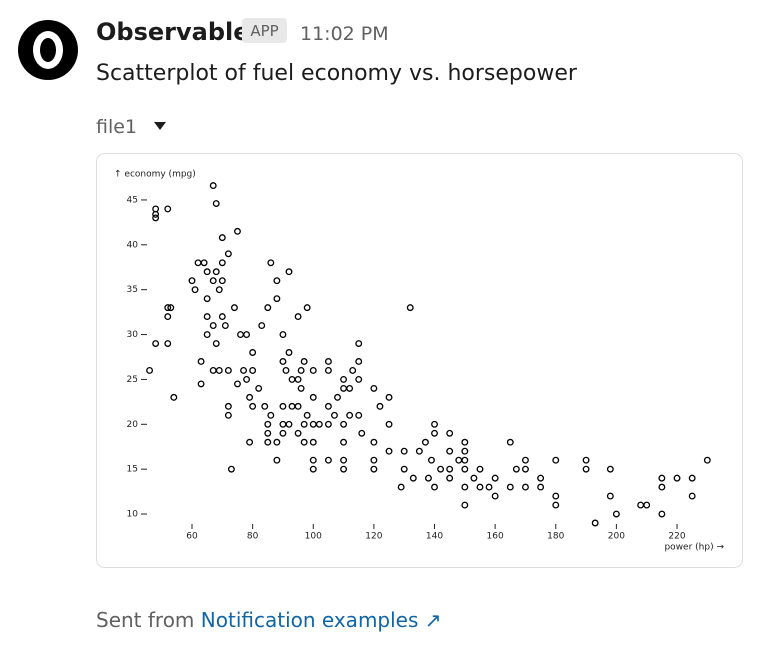  Describe the element at coordinates (160, 126) in the screenshot. I see `file-toggle` at that location.